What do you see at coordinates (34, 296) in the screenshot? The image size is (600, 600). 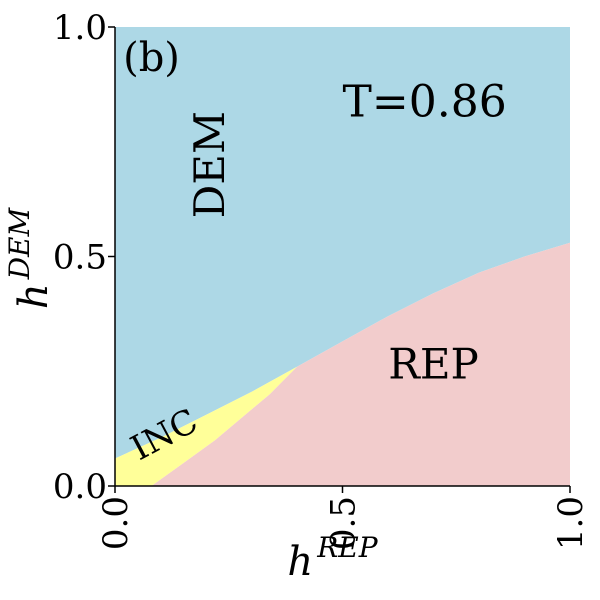 I see `y-axis-label-base: h` at bounding box center [34, 296].